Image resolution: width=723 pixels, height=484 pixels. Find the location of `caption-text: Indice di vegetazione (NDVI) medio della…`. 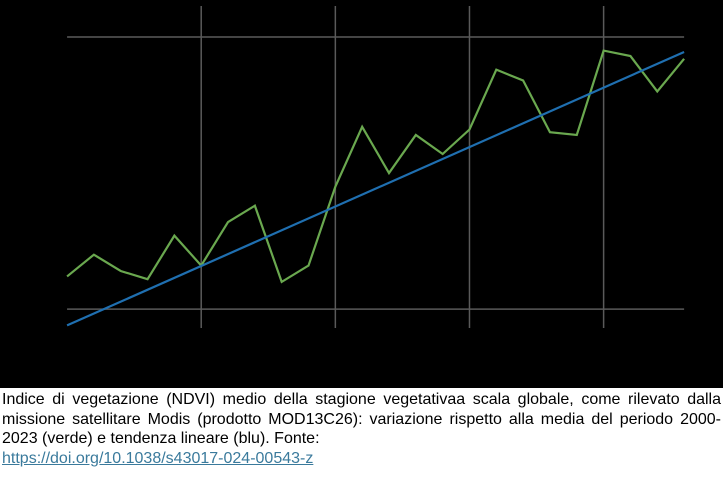

caption-text: Indice di vegetazione (NDVI) medio della… is located at coordinates (361, 419).